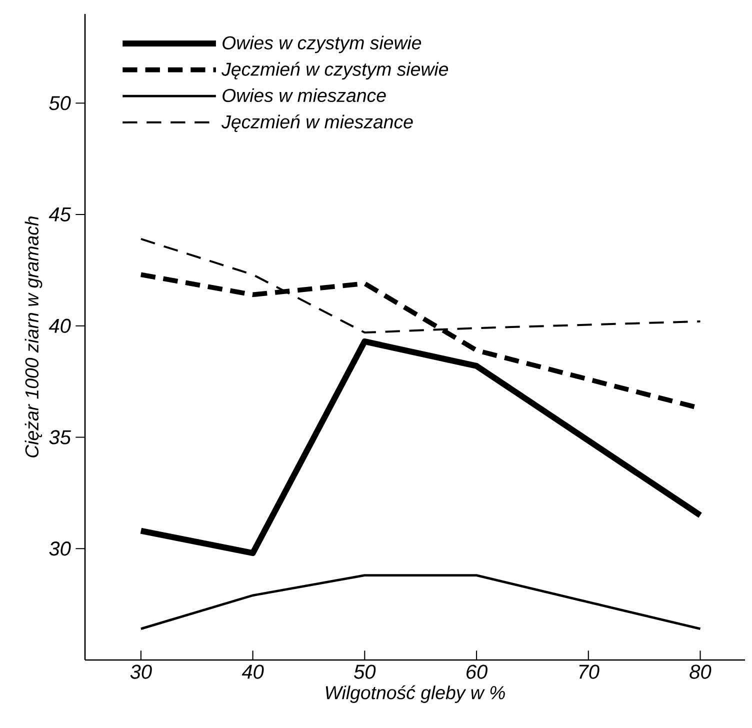 The image size is (752, 728). I want to click on y-tick-label: 35, so click(60, 437).